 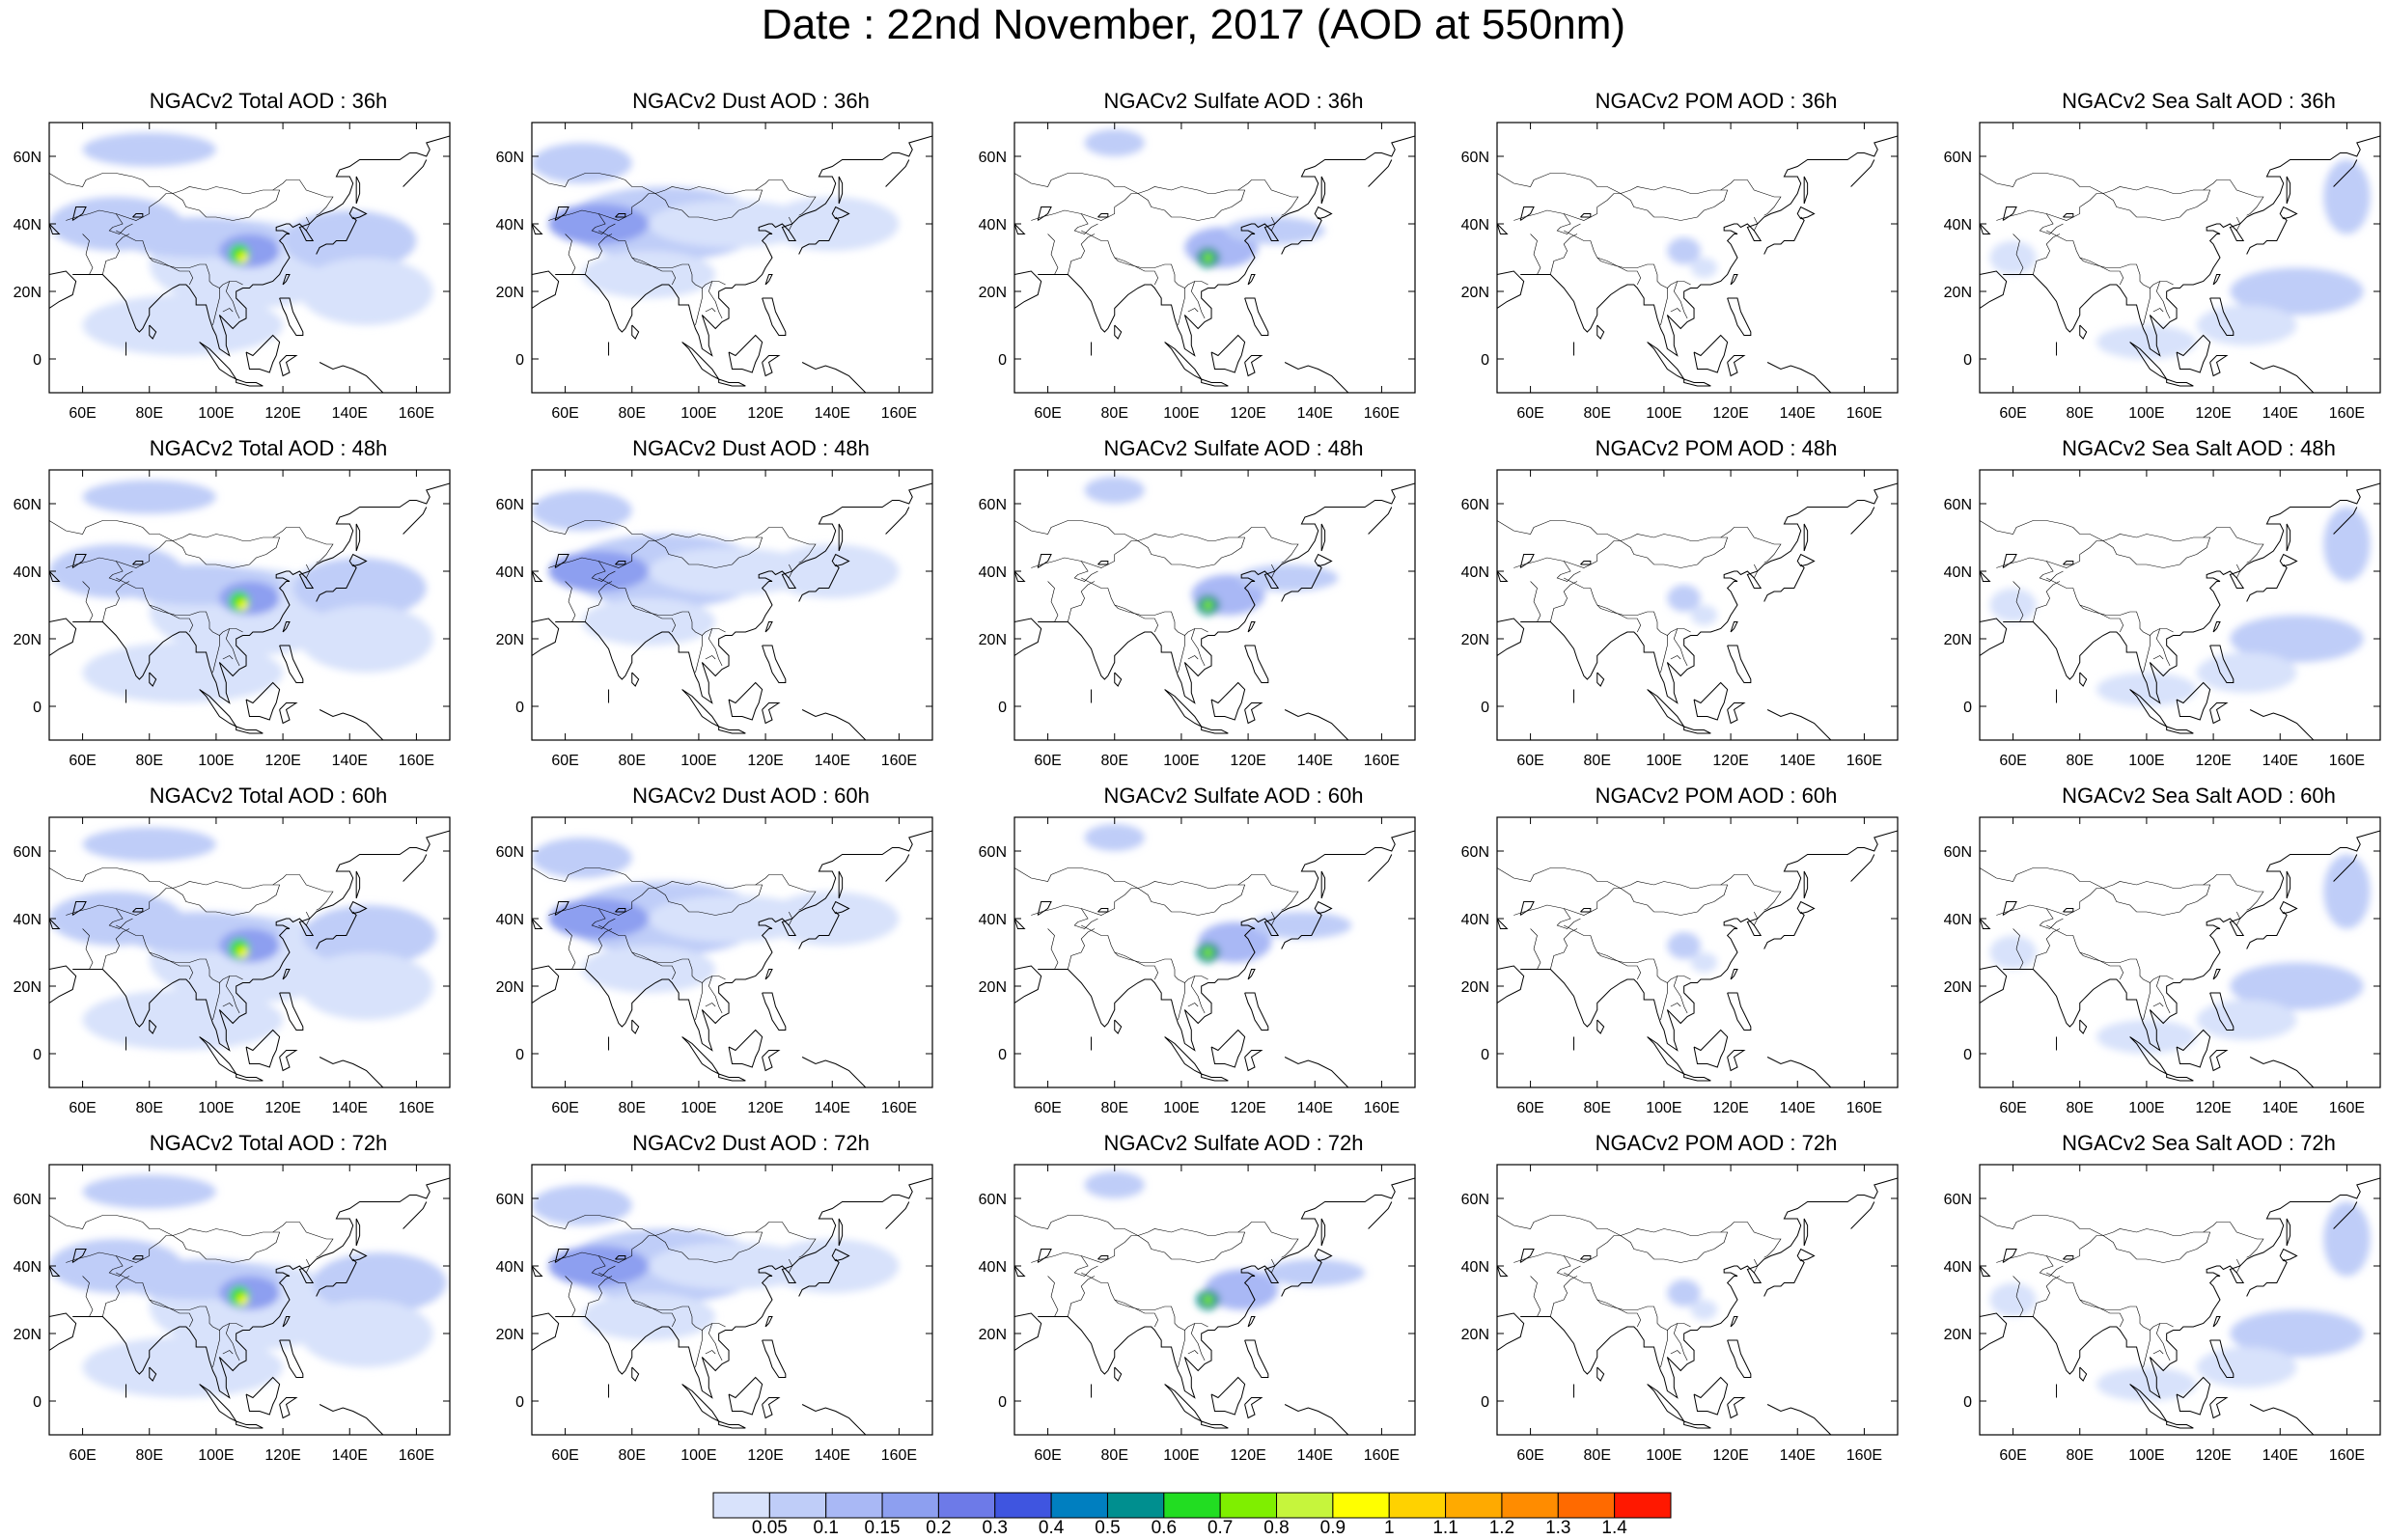 I want to click on lon-tick-label: 100E, so click(x=698, y=1455).